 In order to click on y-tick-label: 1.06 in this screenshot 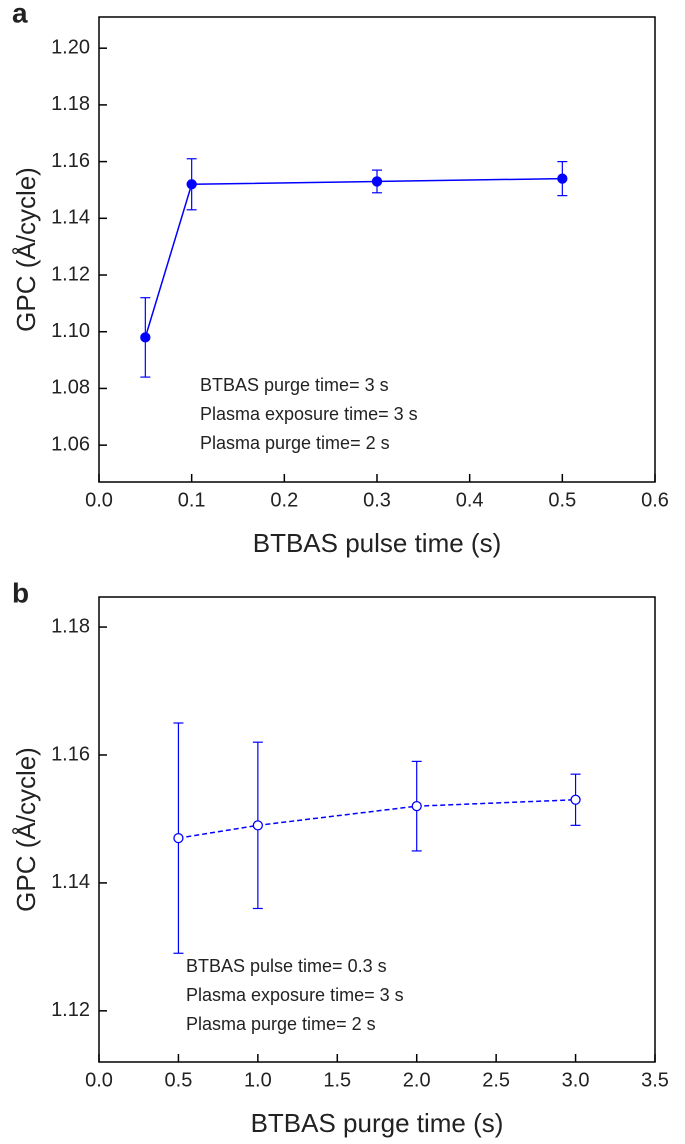, I will do `click(70, 444)`.